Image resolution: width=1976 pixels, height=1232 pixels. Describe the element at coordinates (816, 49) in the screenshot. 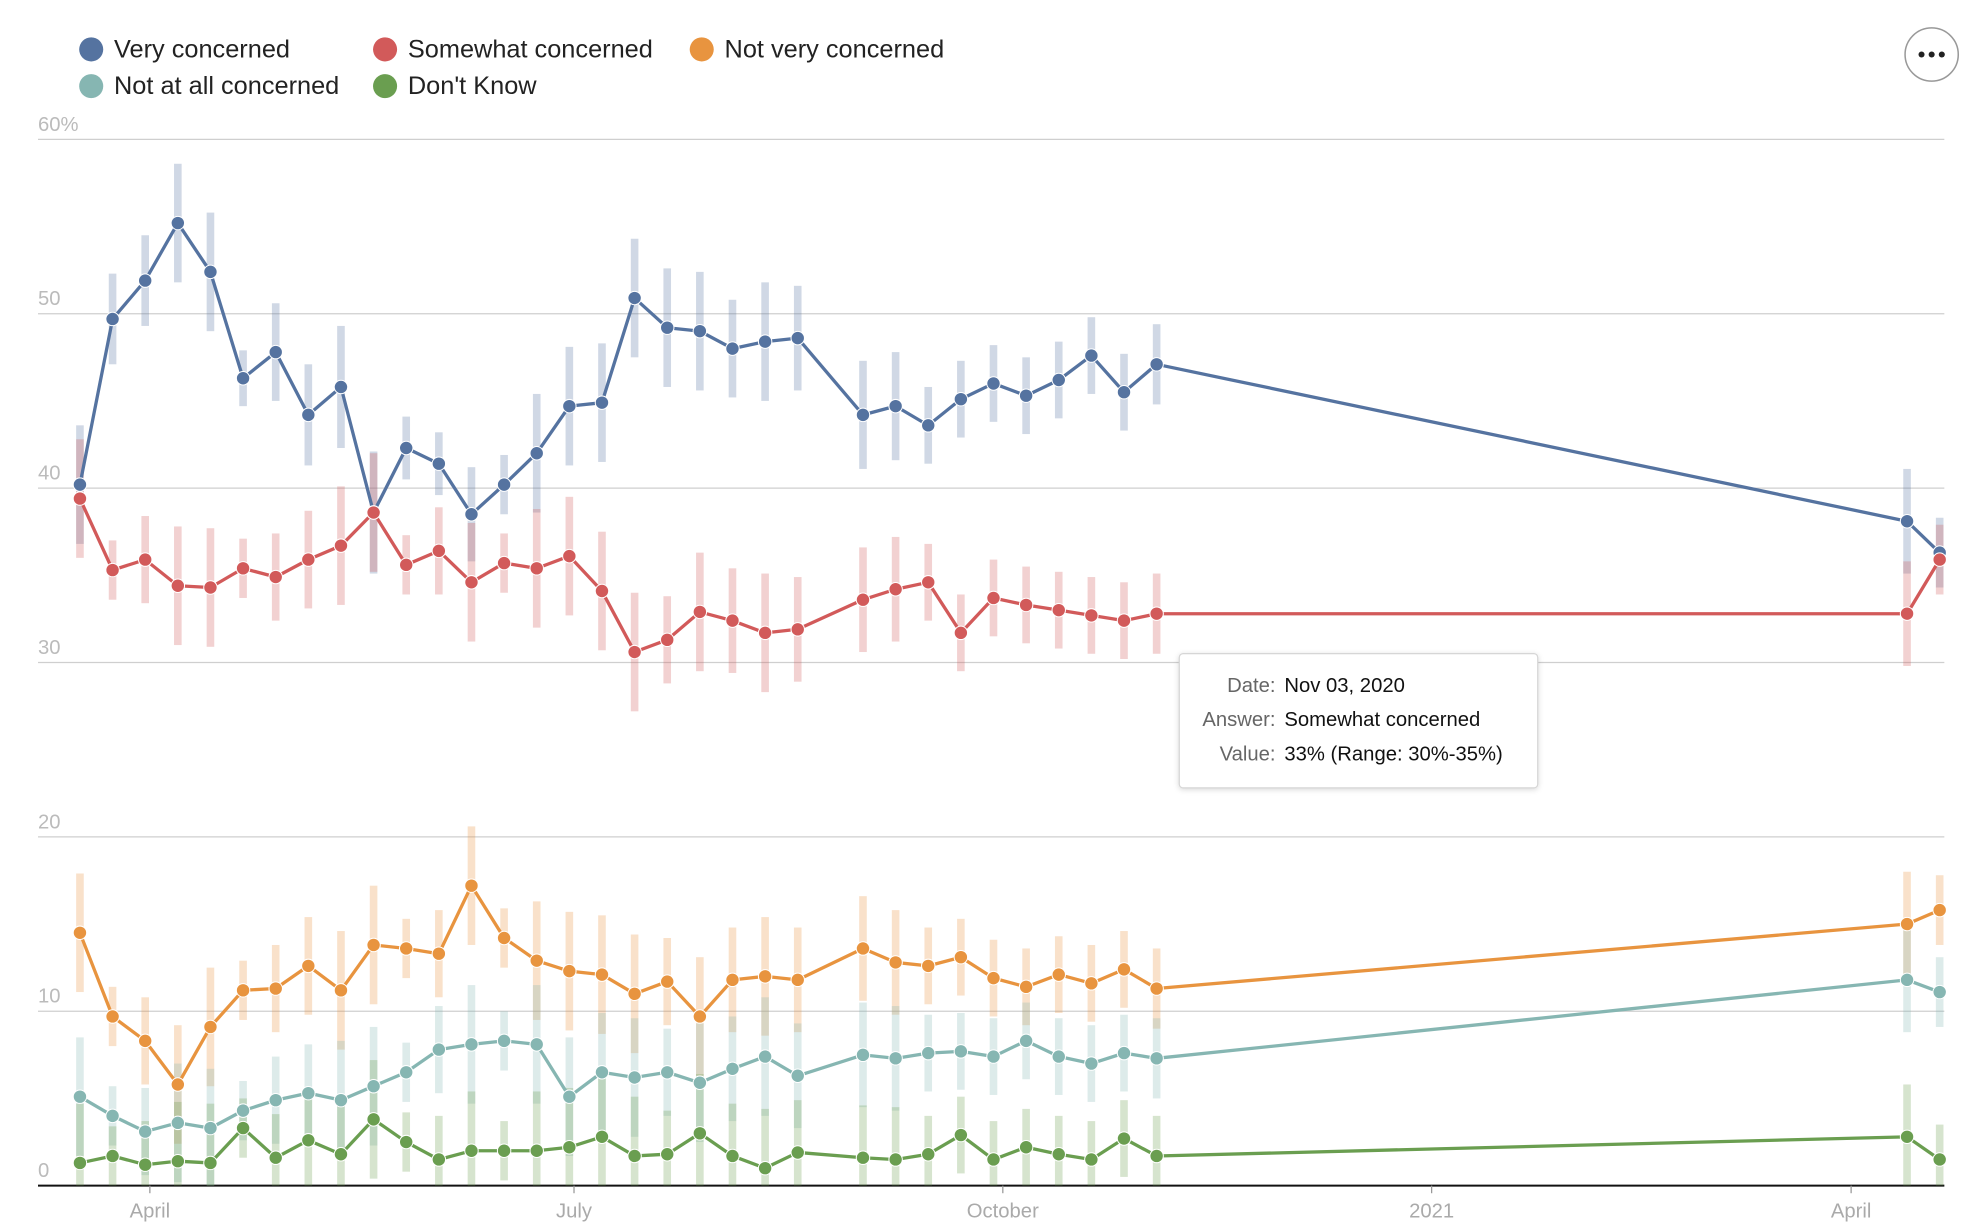

I see `legend-item: Not very concerned` at that location.